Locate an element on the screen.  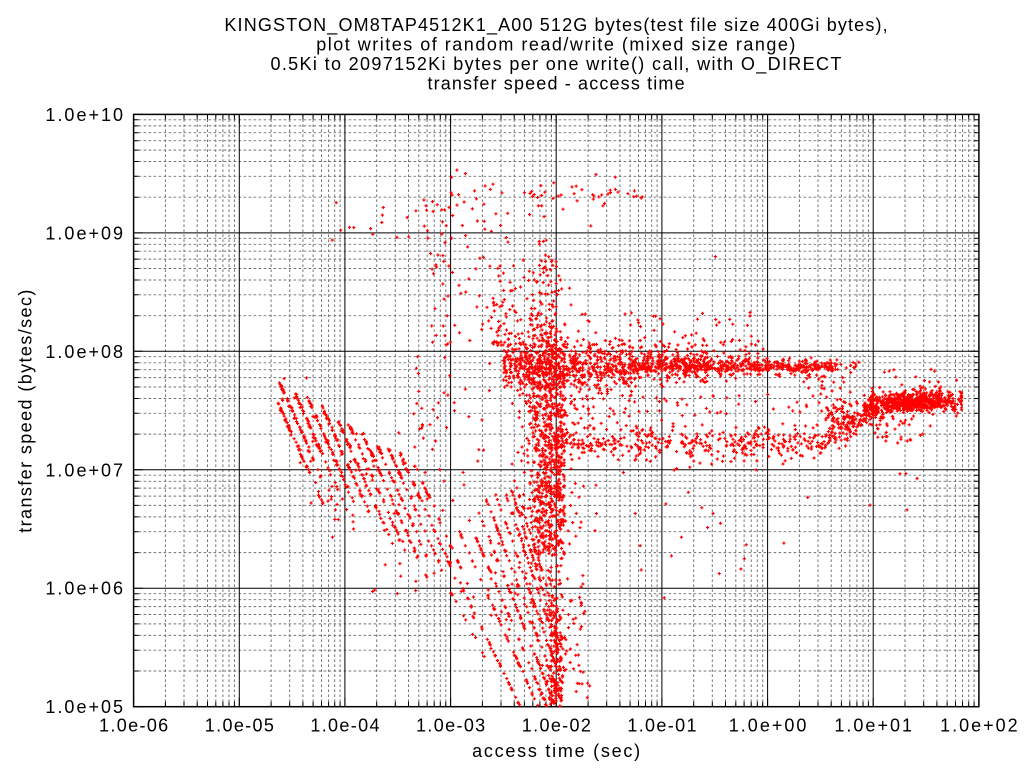
svg-text: 1.0e-02 is located at coordinates (557, 726).